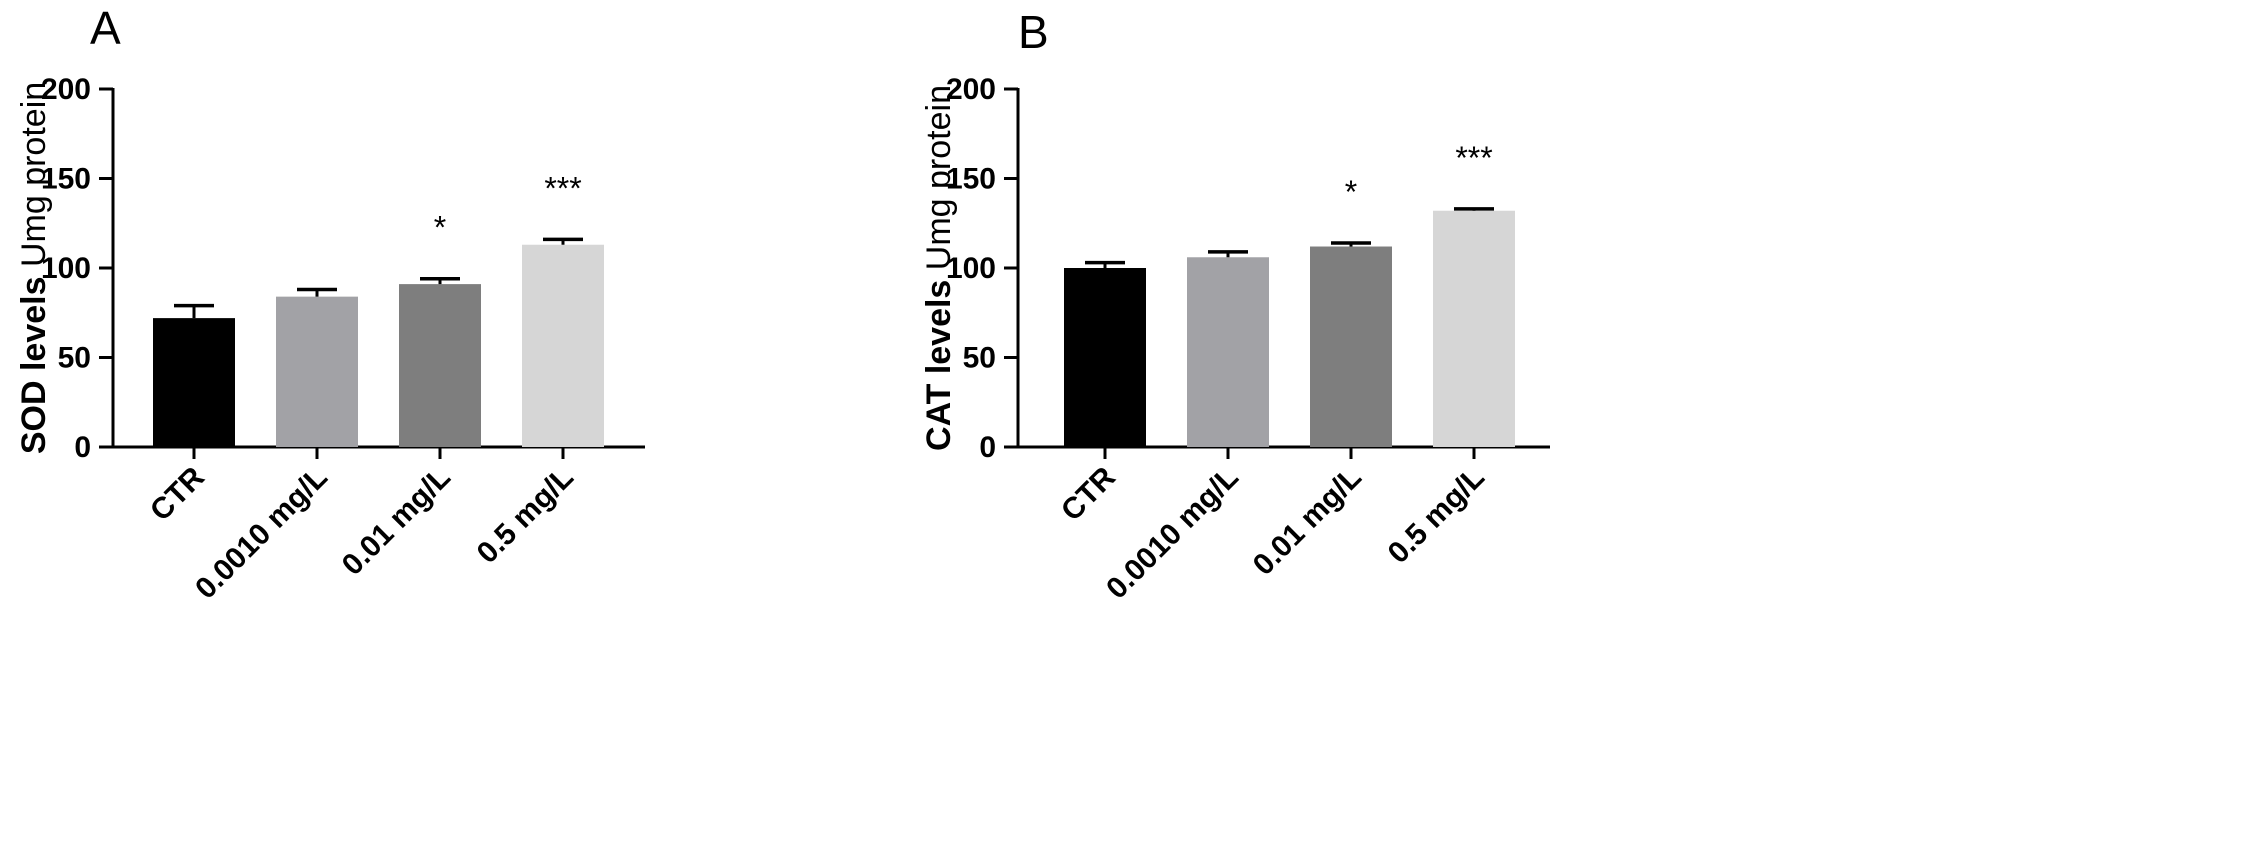 The height and width of the screenshot is (868, 2261). I want to click on y-axis-title: SOD levels Umg protein, so click(34, 268).